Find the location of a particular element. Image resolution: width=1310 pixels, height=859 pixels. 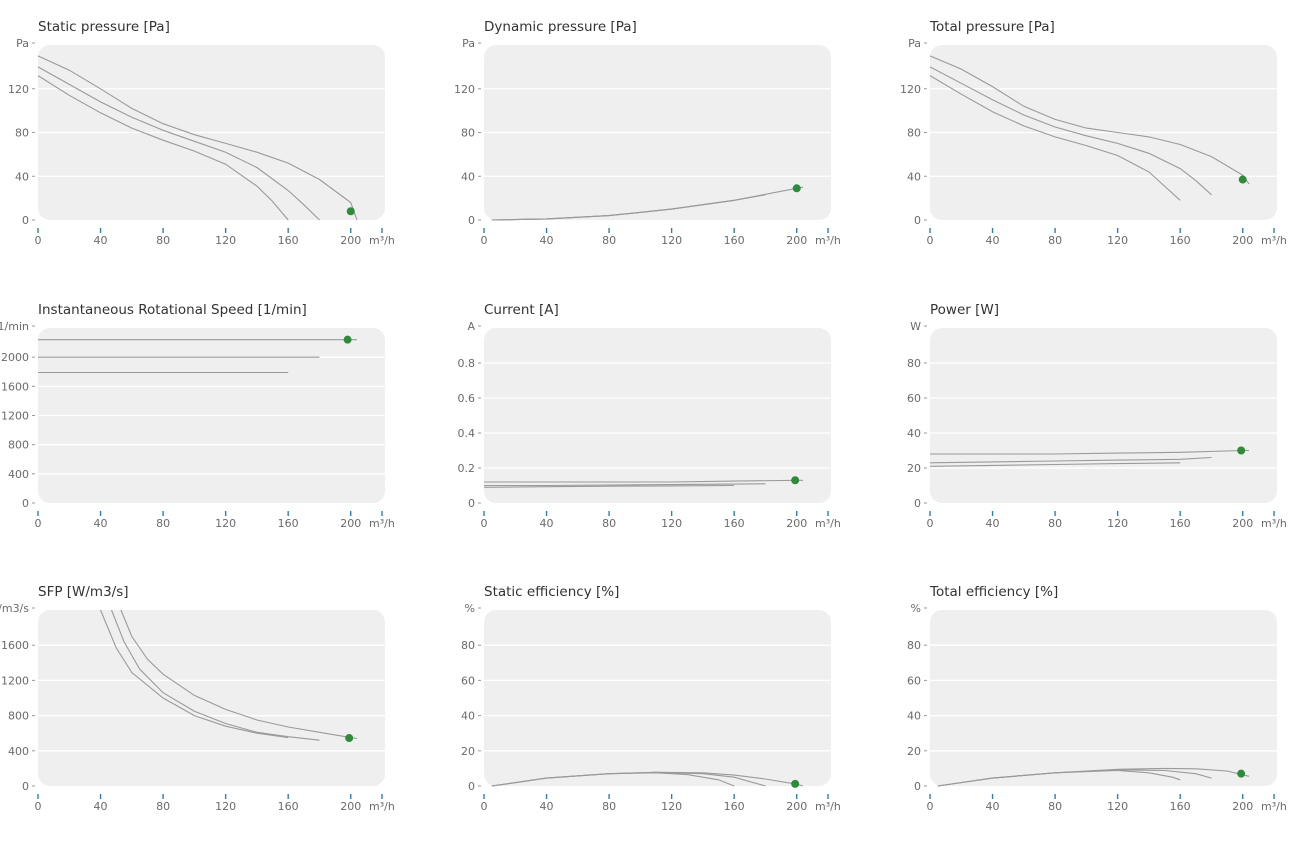

y-tick-label: 0.8 is located at coordinates (467, 363).